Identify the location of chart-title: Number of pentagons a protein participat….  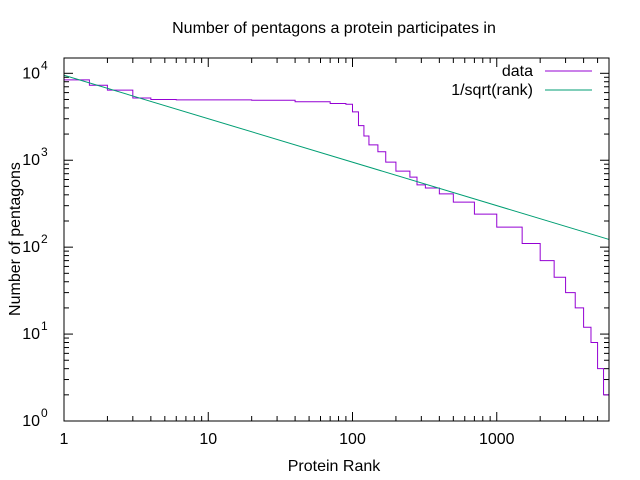
(334, 28).